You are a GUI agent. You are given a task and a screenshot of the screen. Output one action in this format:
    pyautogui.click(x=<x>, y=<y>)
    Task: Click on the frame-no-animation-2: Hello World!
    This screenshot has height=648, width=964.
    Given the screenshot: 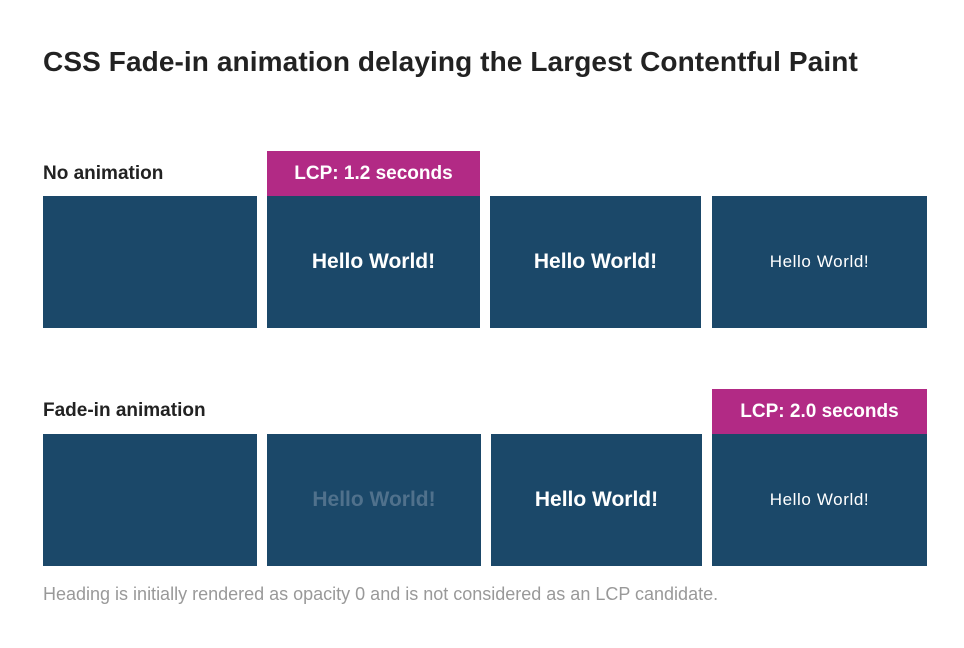 What is the action you would take?
    pyautogui.click(x=373, y=262)
    